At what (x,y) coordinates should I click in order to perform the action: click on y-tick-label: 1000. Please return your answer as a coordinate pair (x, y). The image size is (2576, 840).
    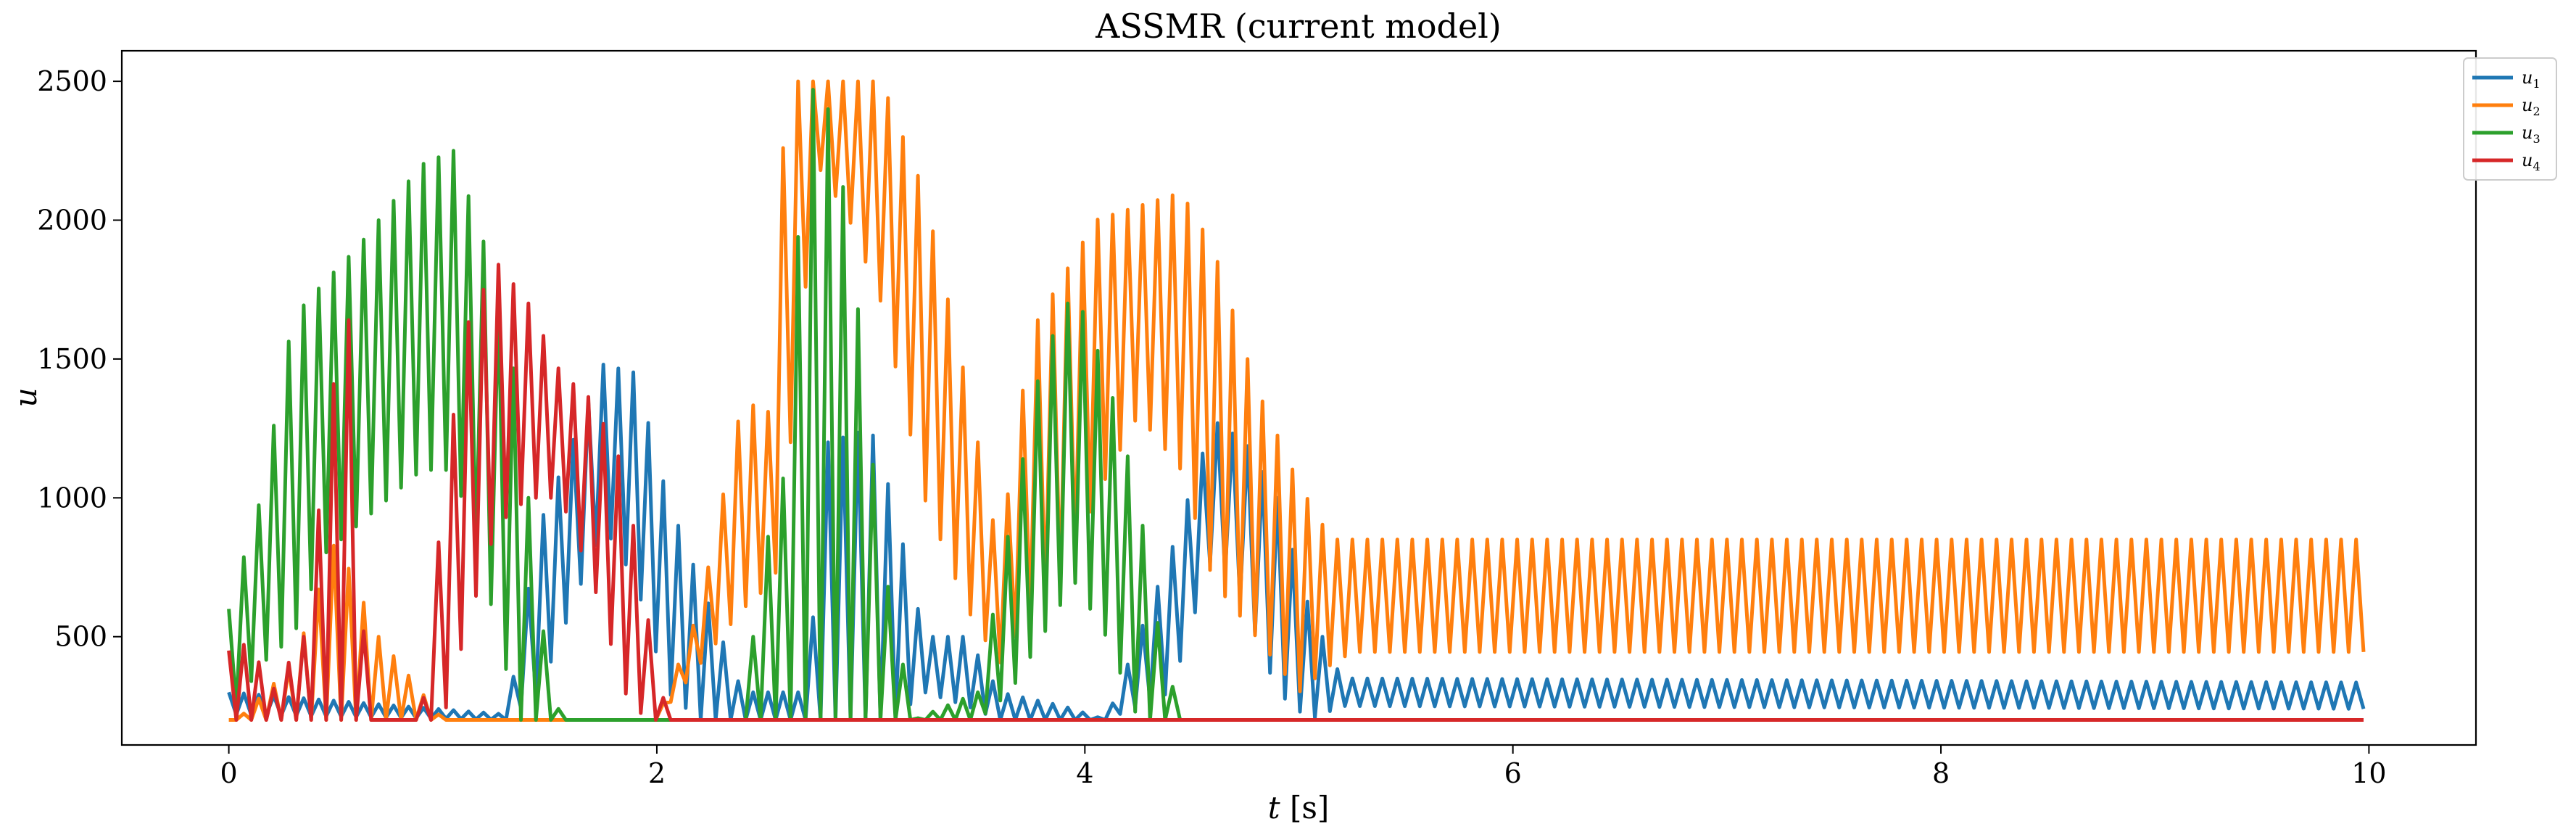
    Looking at the image, I should click on (72, 498).